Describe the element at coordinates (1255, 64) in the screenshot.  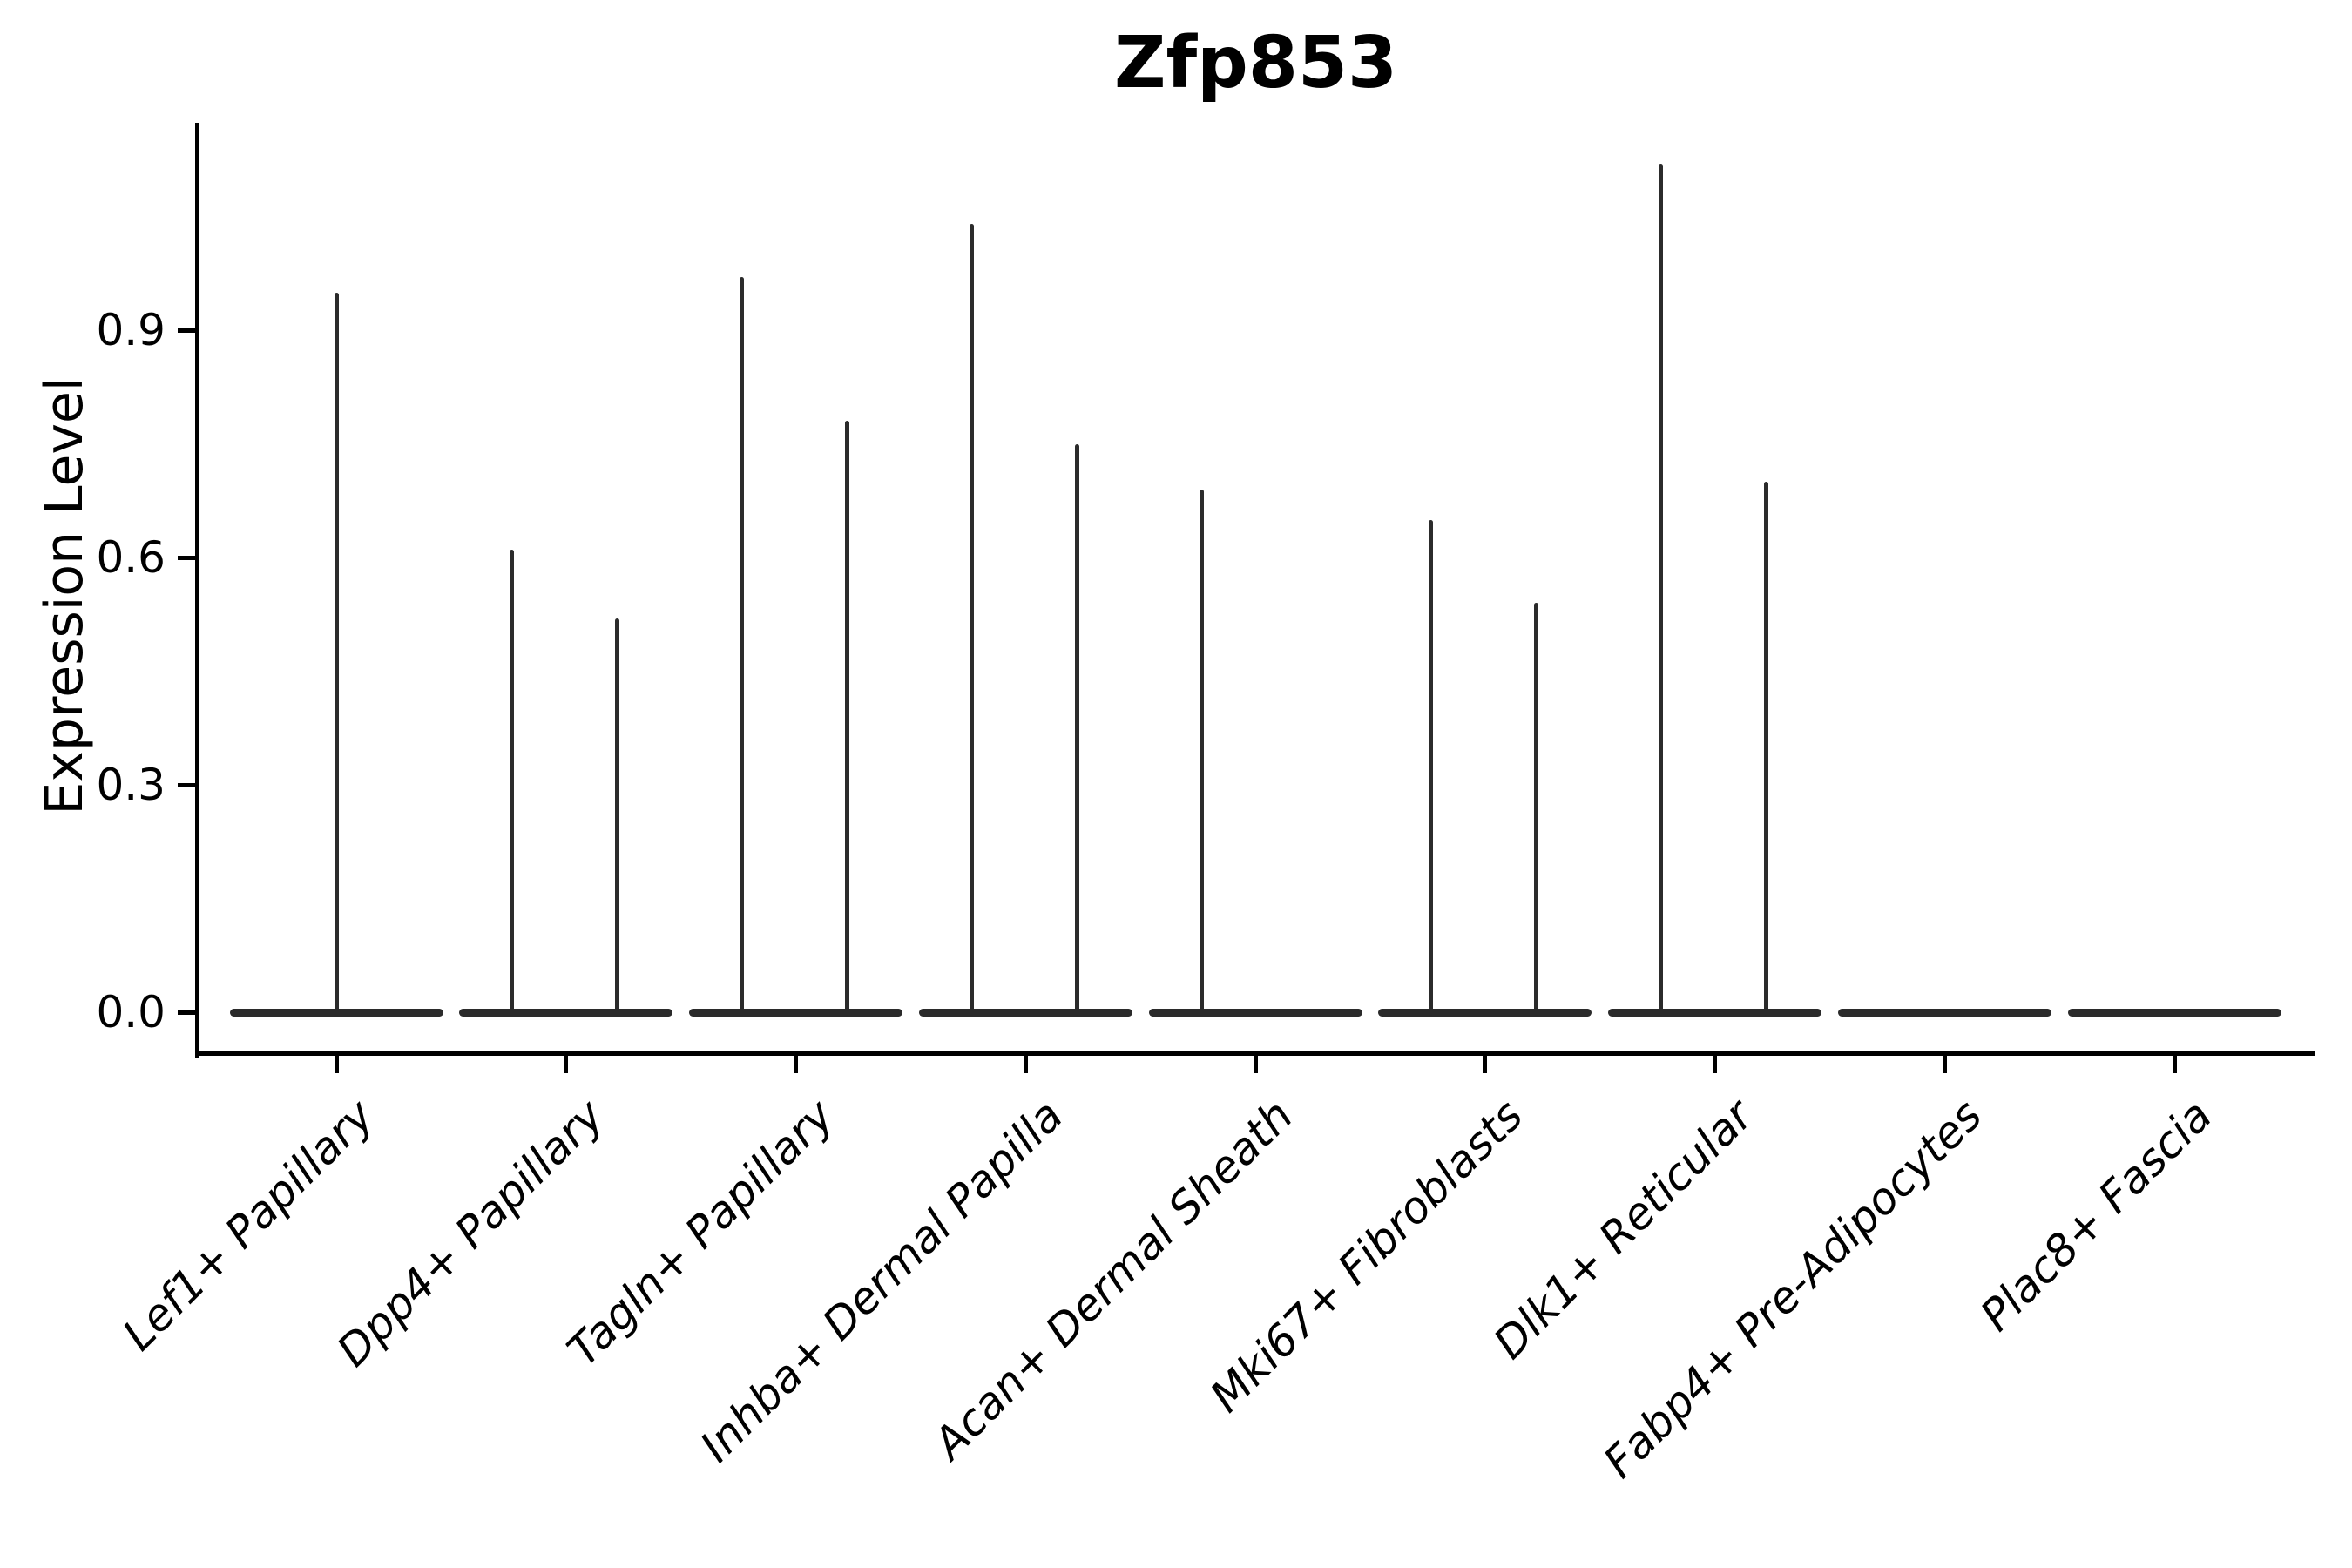
I see `chart-title: Zfp853` at that location.